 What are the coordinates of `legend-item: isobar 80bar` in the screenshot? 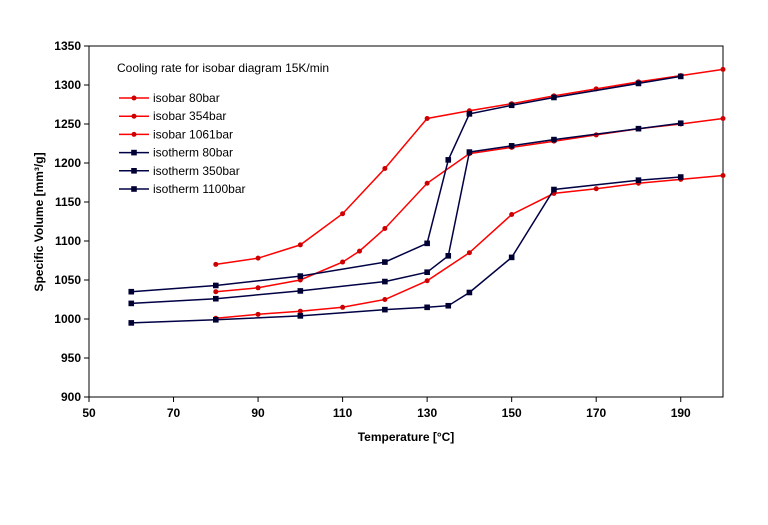 It's located at (169, 98).